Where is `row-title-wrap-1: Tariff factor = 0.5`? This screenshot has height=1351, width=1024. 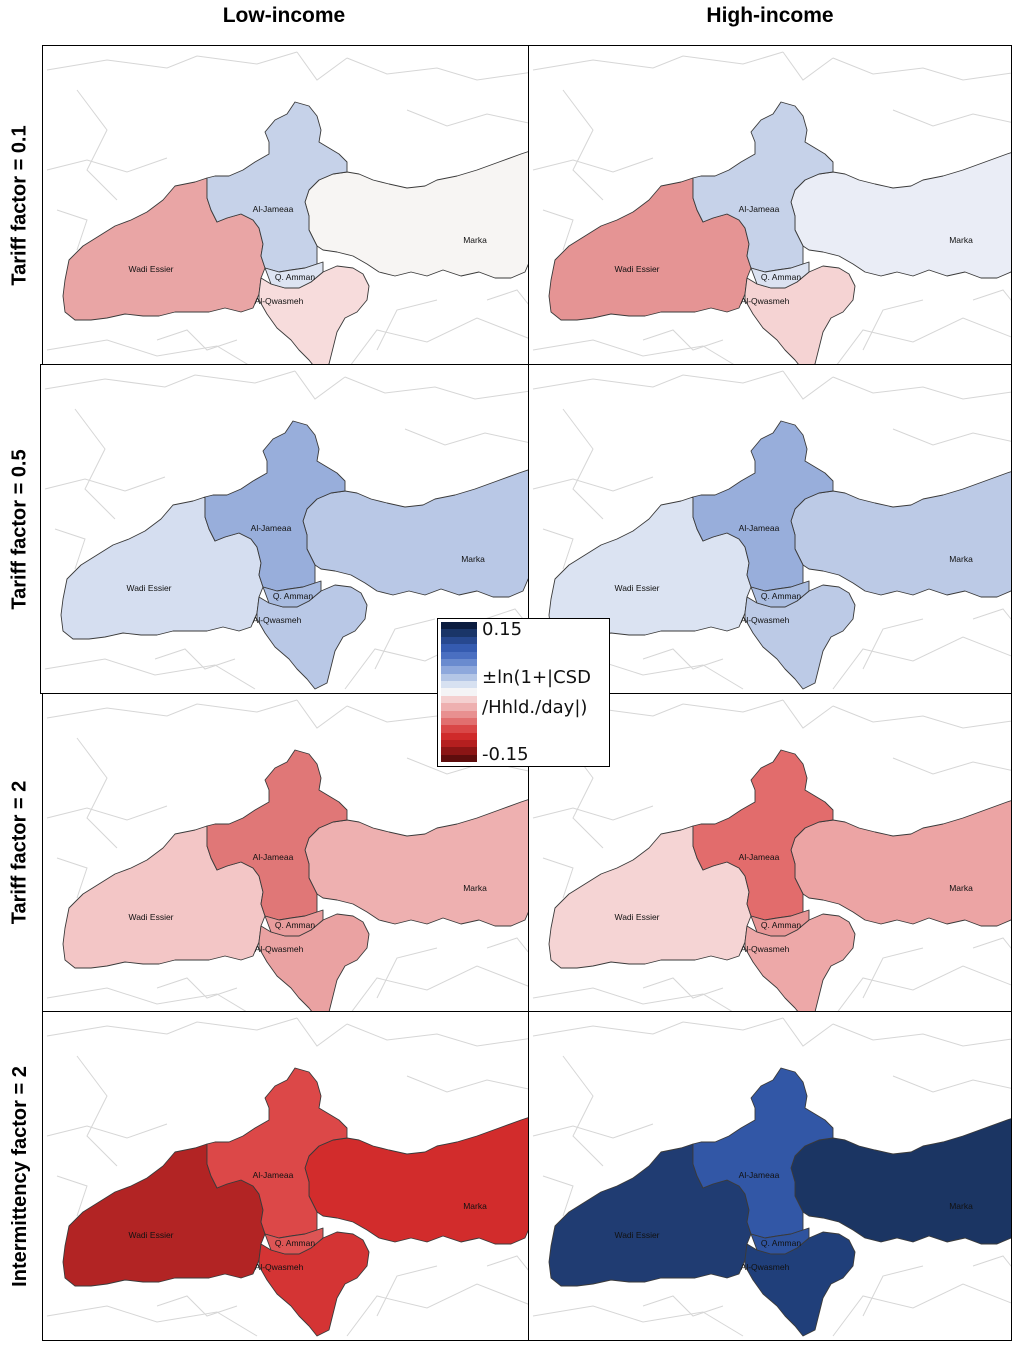
row-title-wrap-1: Tariff factor = 0.5 is located at coordinates (20, 529).